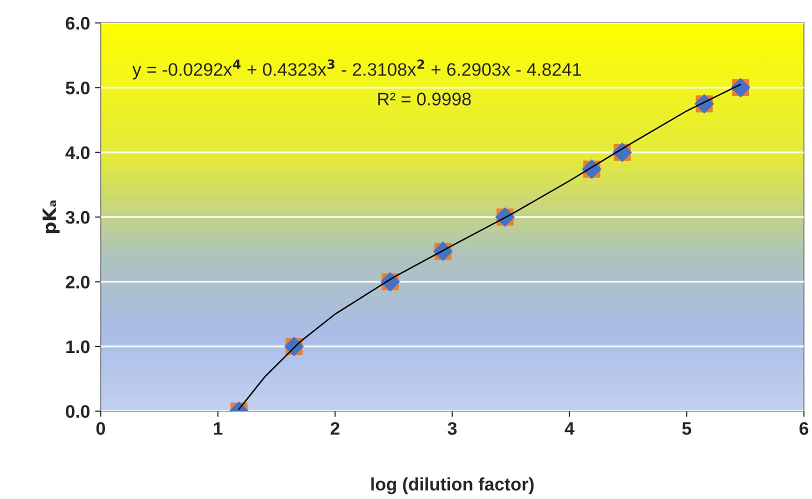 Image resolution: width=812 pixels, height=499 pixels. Describe the element at coordinates (78, 88) in the screenshot. I see `y-tick-label: 5.0` at that location.